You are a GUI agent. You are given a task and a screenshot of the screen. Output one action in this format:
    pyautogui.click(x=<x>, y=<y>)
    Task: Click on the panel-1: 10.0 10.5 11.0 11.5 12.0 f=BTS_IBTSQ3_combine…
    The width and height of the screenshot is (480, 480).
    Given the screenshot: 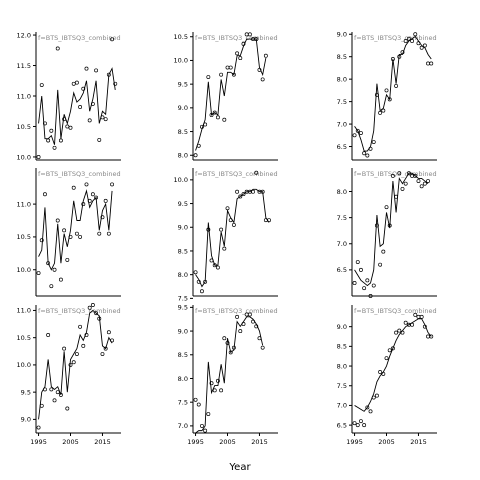 What is the action you would take?
    pyautogui.click(x=69, y=96)
    